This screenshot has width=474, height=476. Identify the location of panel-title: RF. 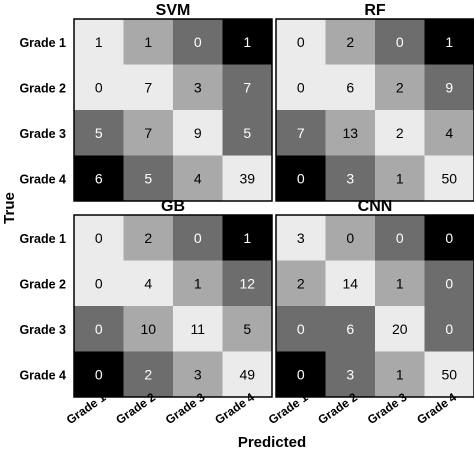
(375, 10).